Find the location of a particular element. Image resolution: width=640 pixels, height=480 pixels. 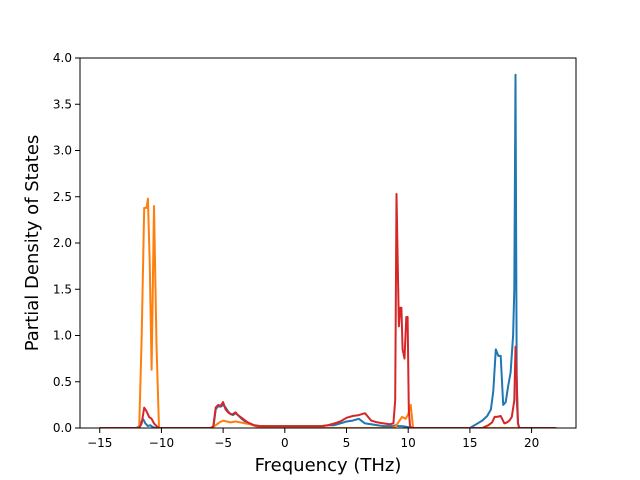

y-tick-label: 0.5 is located at coordinates (62, 382).